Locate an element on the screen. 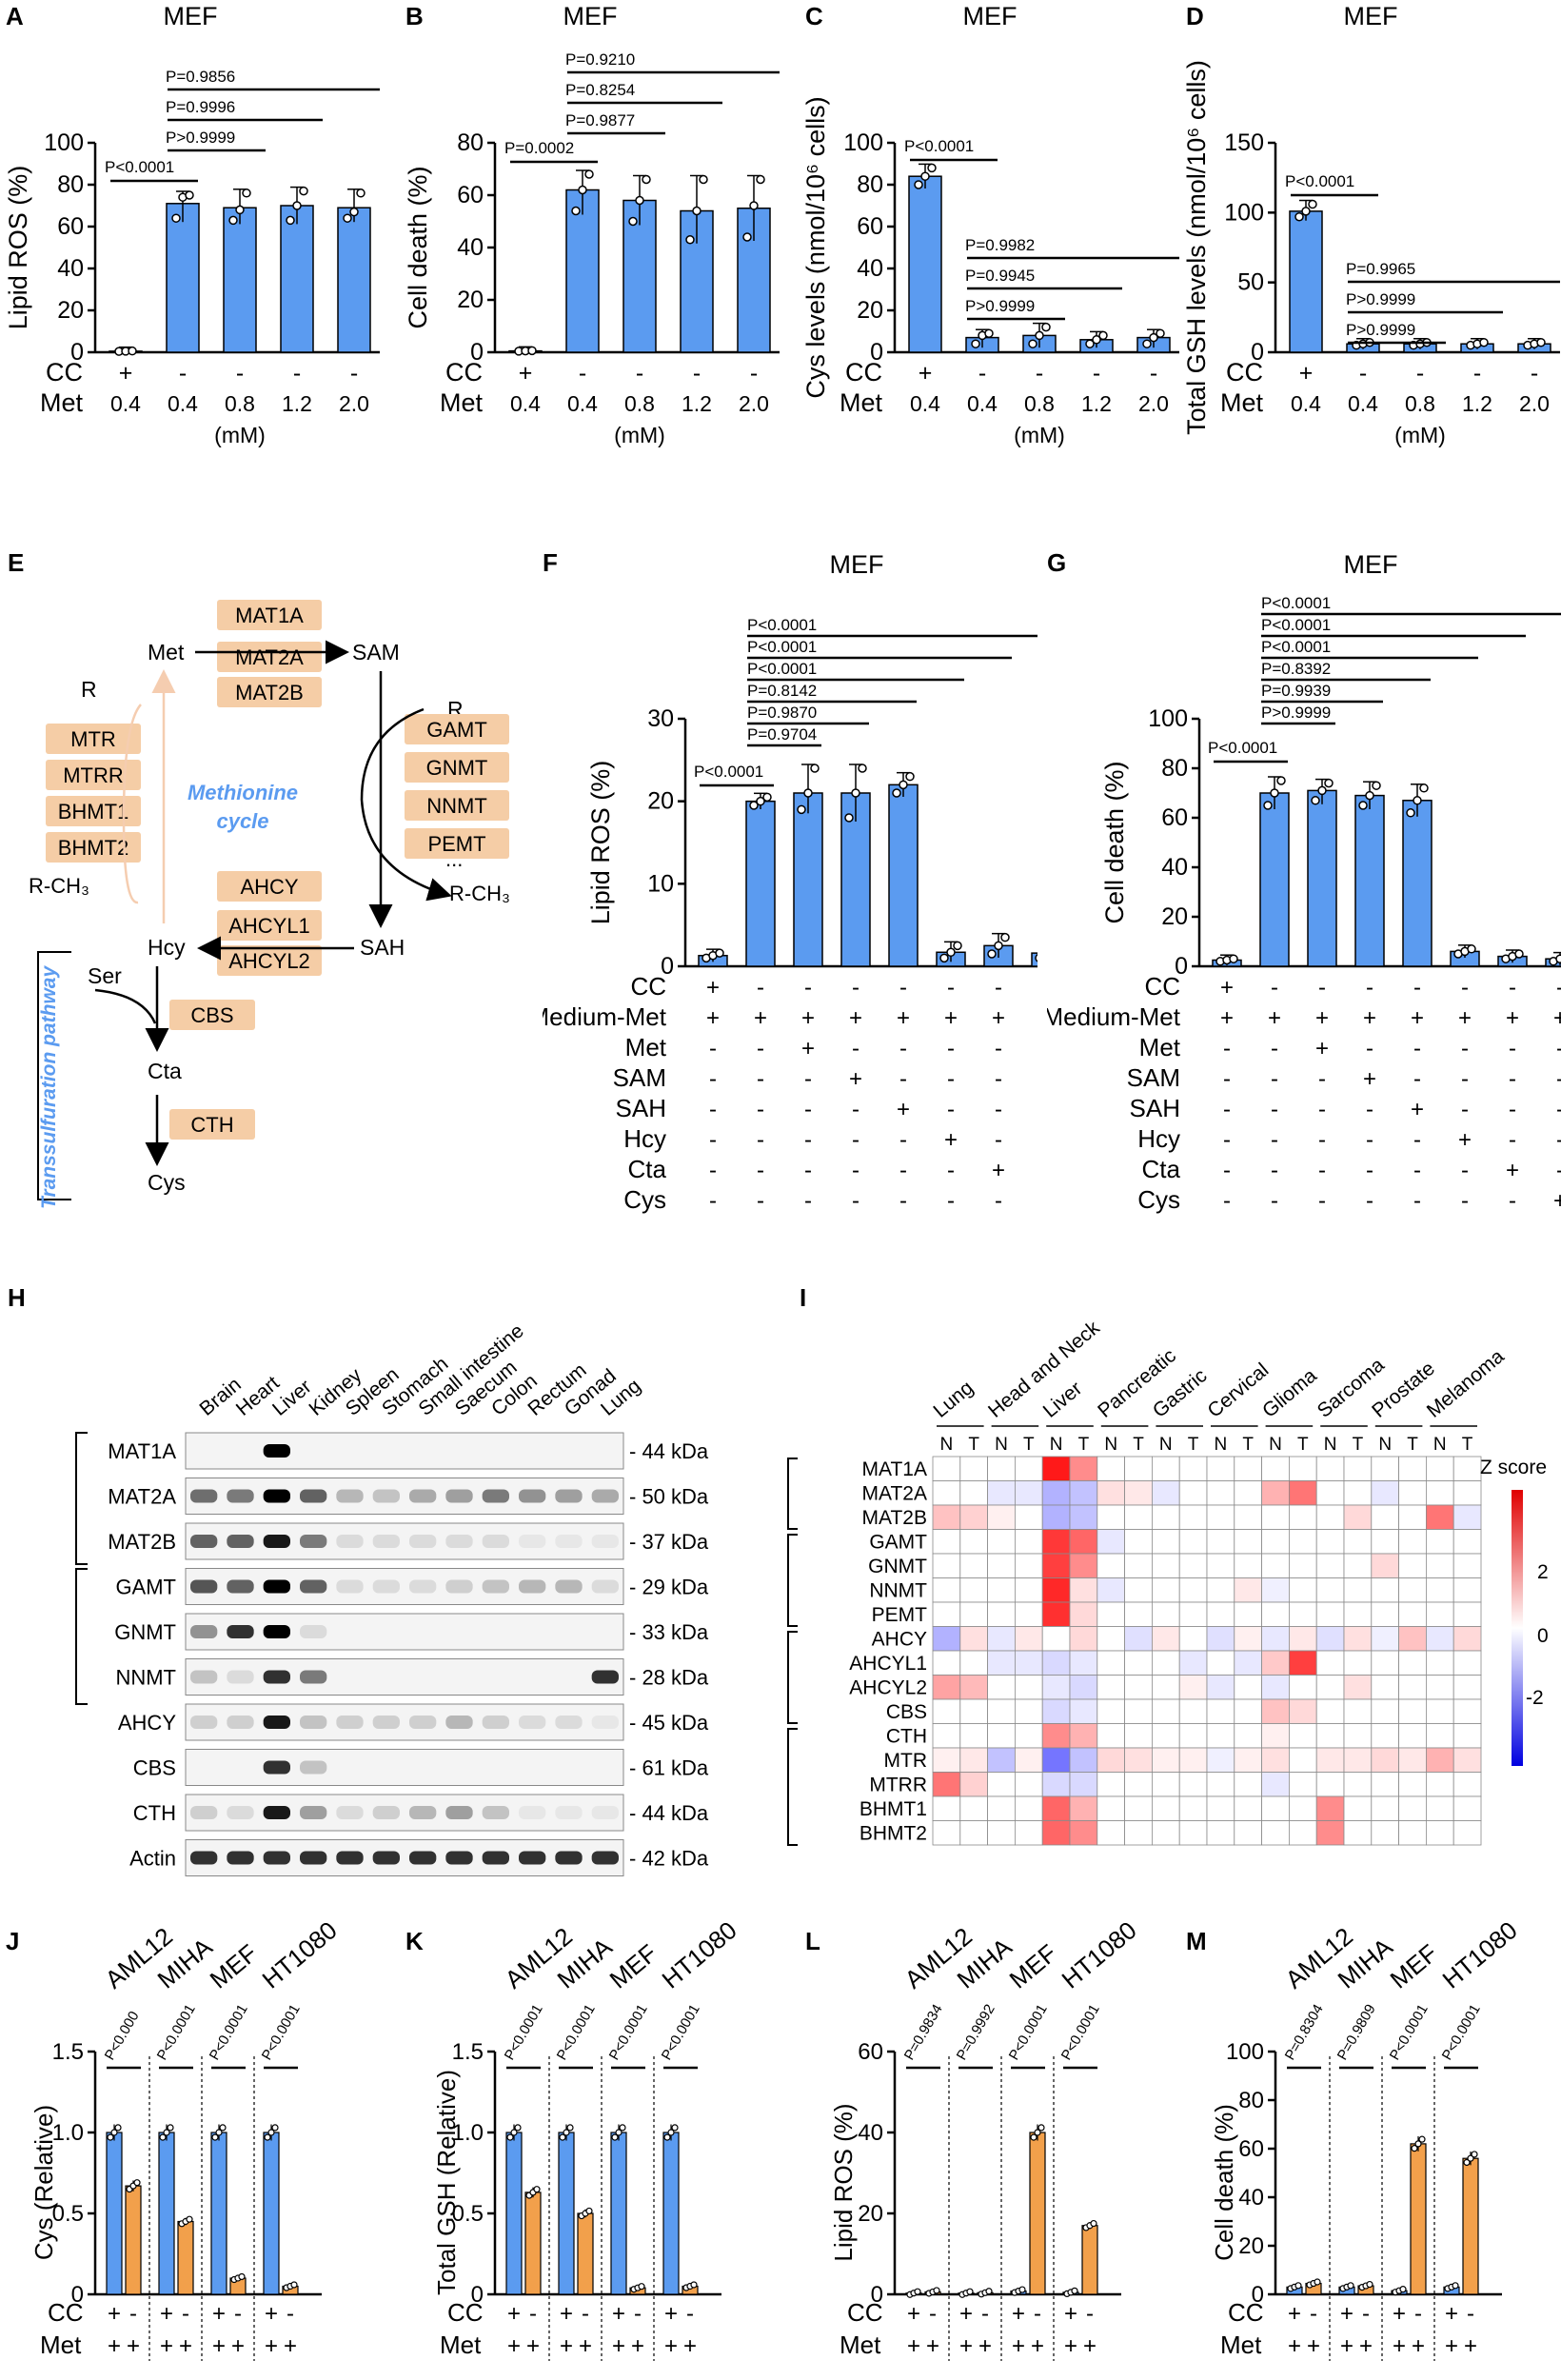 Image resolution: width=1561 pixels, height=2380 pixels. y-tick-label: 30 is located at coordinates (660, 718).